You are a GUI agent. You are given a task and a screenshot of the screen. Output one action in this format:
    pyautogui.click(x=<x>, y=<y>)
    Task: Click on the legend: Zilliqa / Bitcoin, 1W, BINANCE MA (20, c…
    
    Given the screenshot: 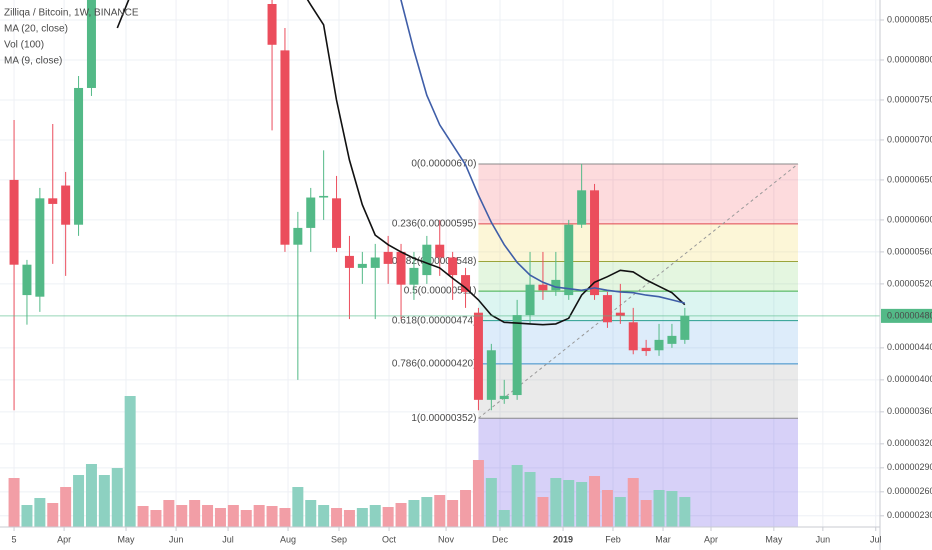 What is the action you would take?
    pyautogui.click(x=71, y=37)
    